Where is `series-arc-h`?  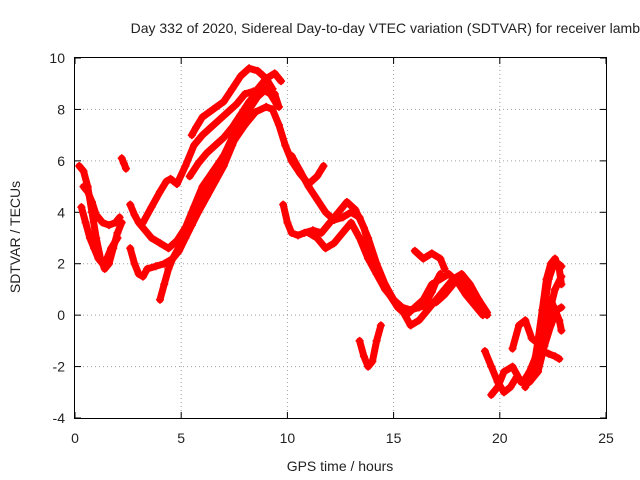 series-arc-h is located at coordinates (220, 186).